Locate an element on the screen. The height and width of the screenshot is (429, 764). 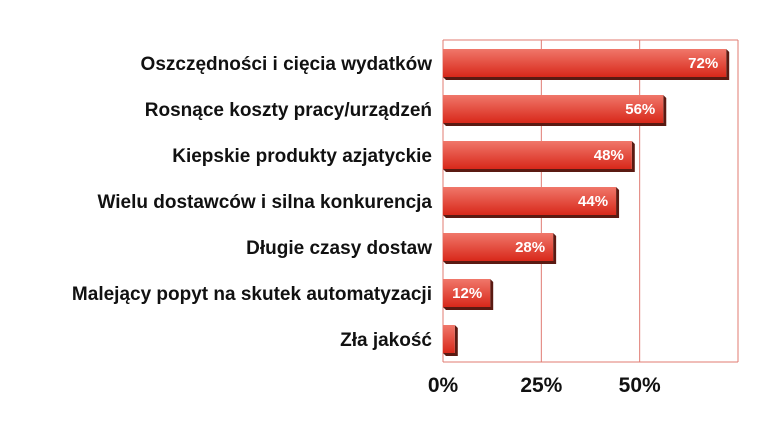
category-label-4: Długie czasy dostaw is located at coordinates (339, 248).